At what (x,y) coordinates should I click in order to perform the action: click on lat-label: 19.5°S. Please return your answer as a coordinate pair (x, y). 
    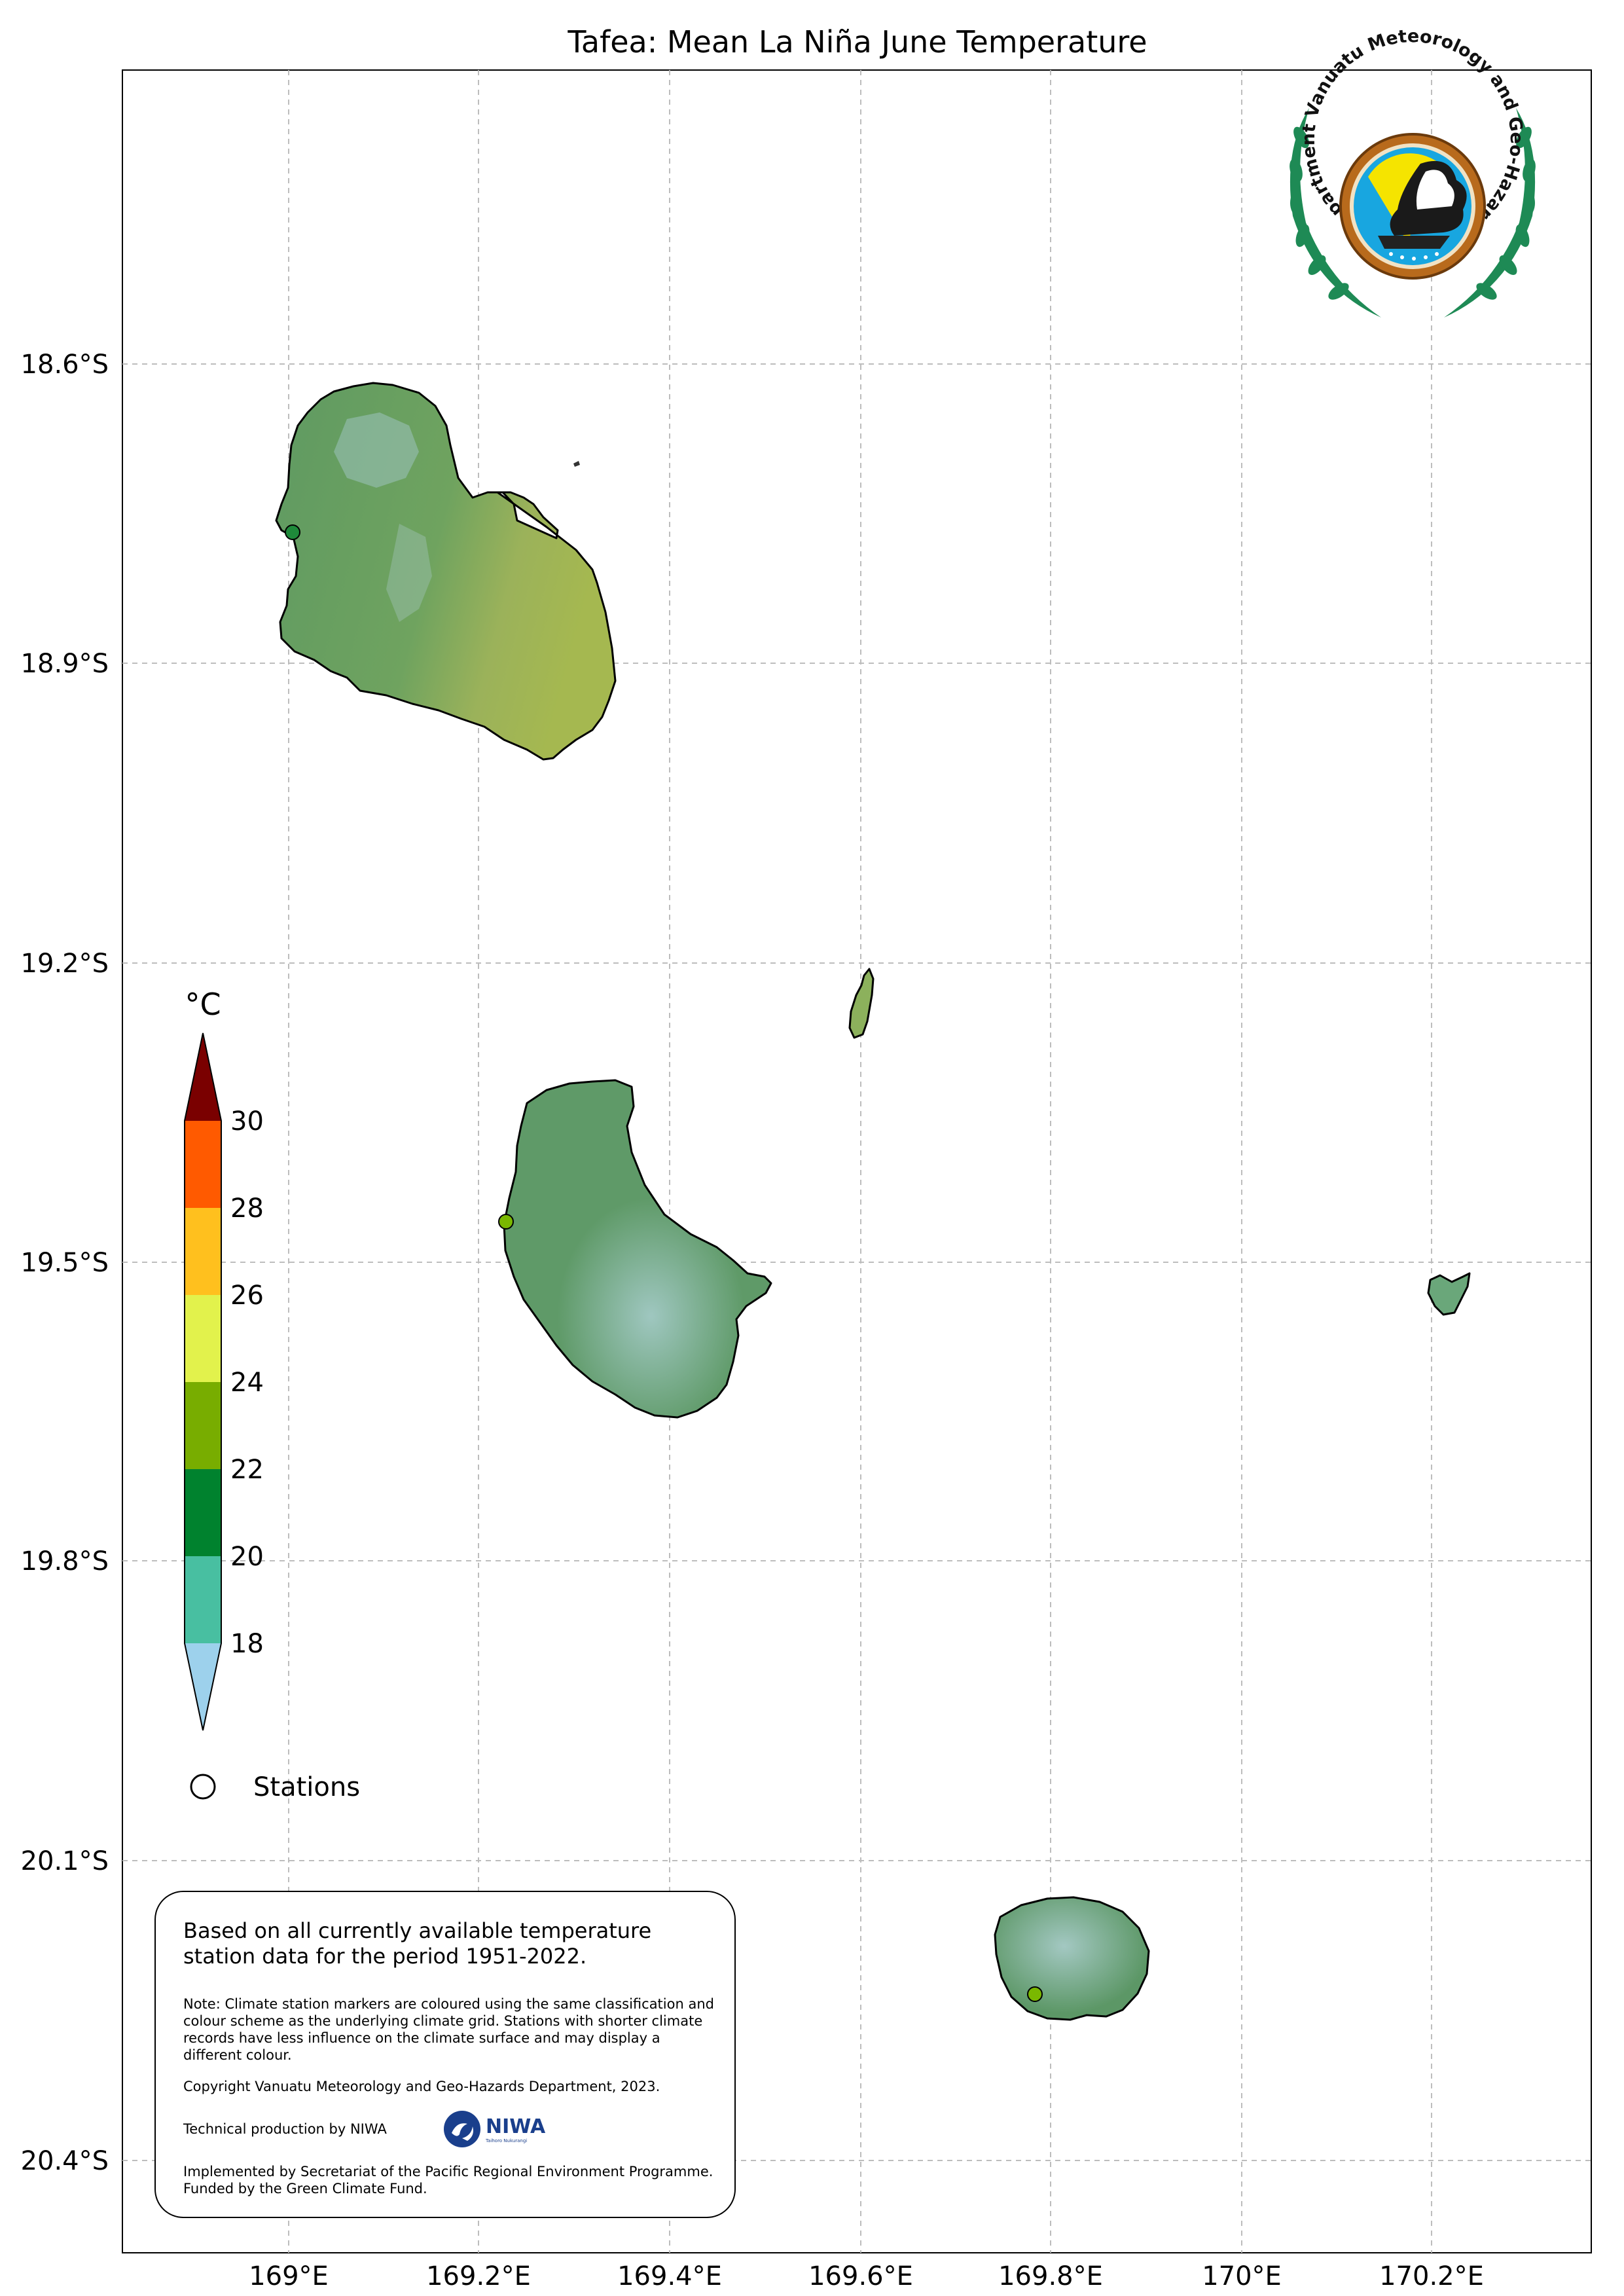
    Looking at the image, I should click on (65, 1263).